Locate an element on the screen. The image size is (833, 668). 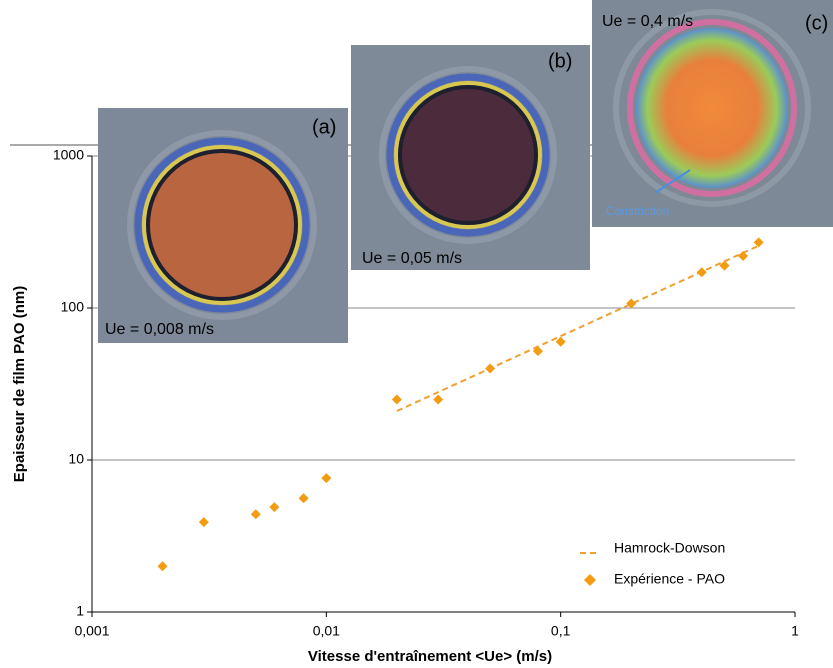
arrow is located at coordinates (672, 181).